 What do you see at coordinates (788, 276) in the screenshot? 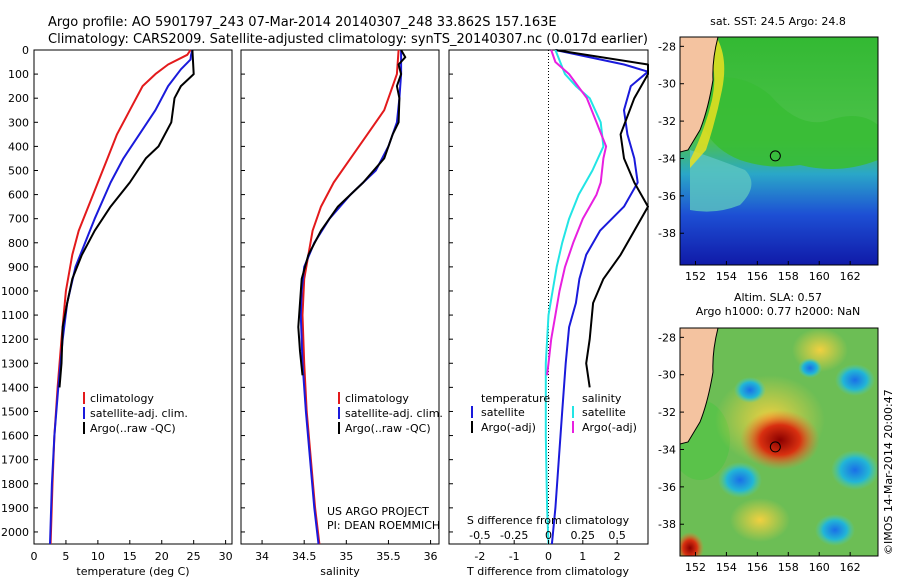
I see `lon-tick-label: 158` at bounding box center [788, 276].